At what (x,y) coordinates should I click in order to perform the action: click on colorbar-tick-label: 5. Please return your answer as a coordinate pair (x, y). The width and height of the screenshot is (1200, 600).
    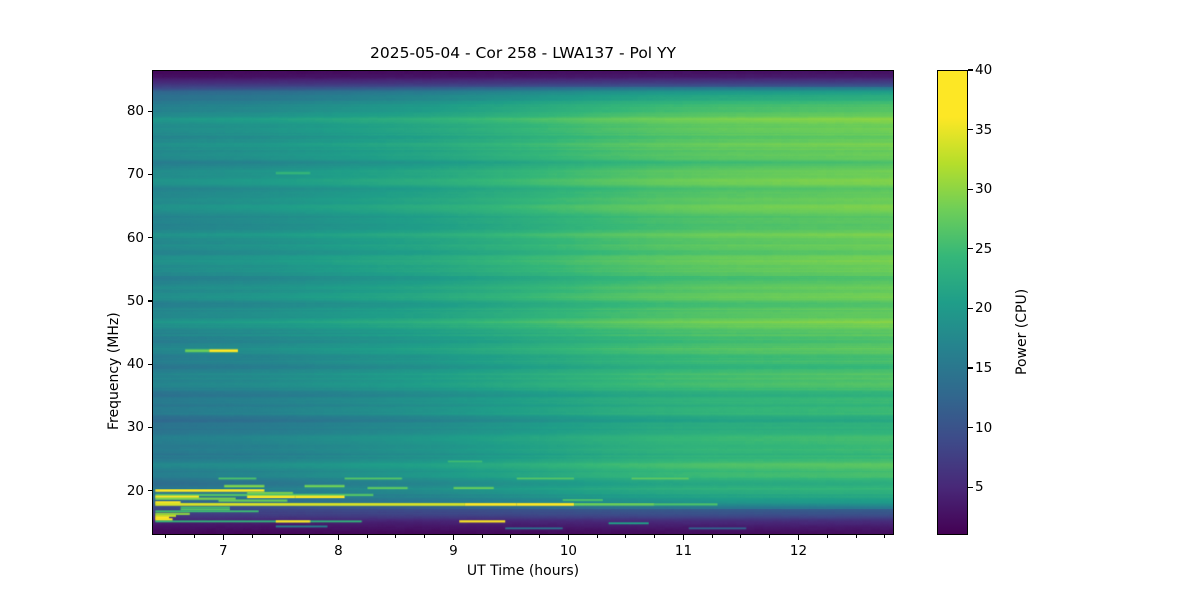
    Looking at the image, I should click on (979, 487).